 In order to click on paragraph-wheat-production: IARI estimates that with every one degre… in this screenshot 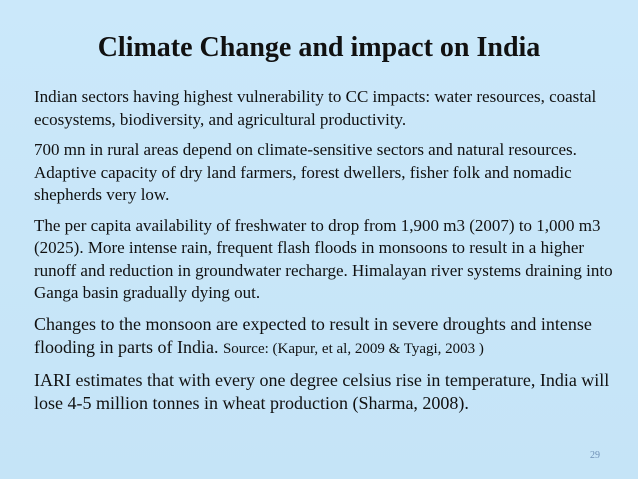, I will do `click(322, 391)`.